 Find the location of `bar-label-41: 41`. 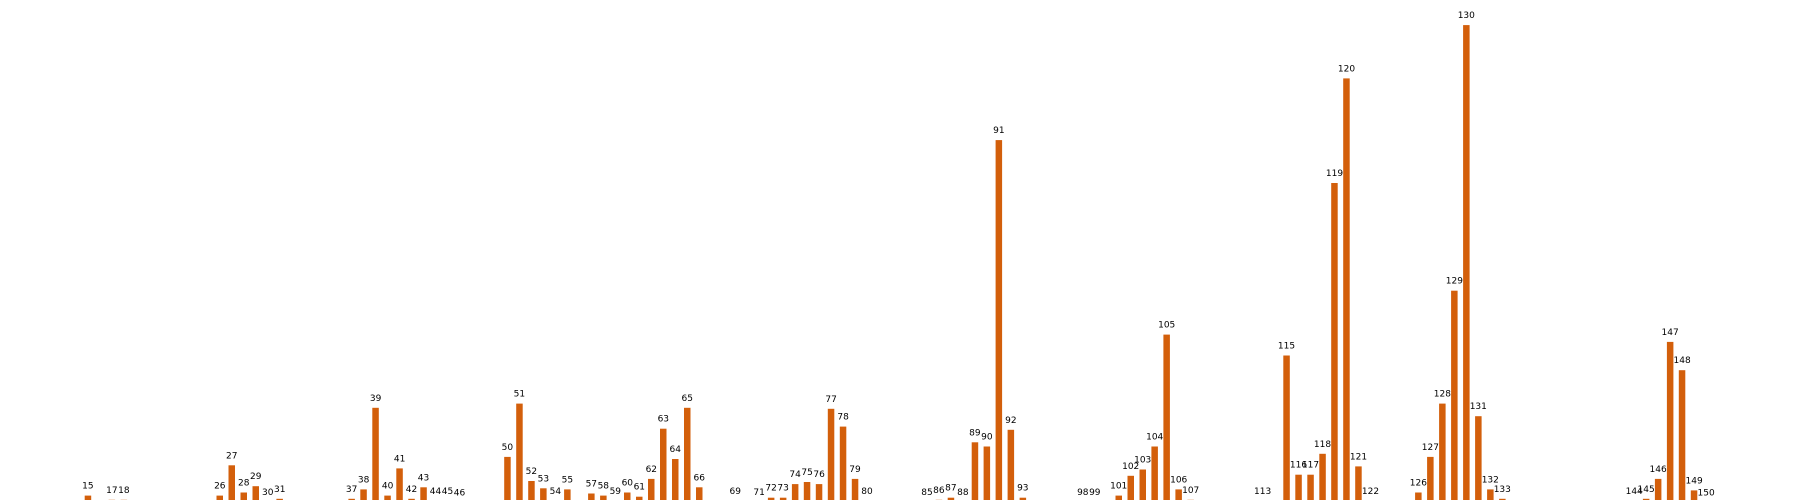

bar-label-41: 41 is located at coordinates (399, 459).